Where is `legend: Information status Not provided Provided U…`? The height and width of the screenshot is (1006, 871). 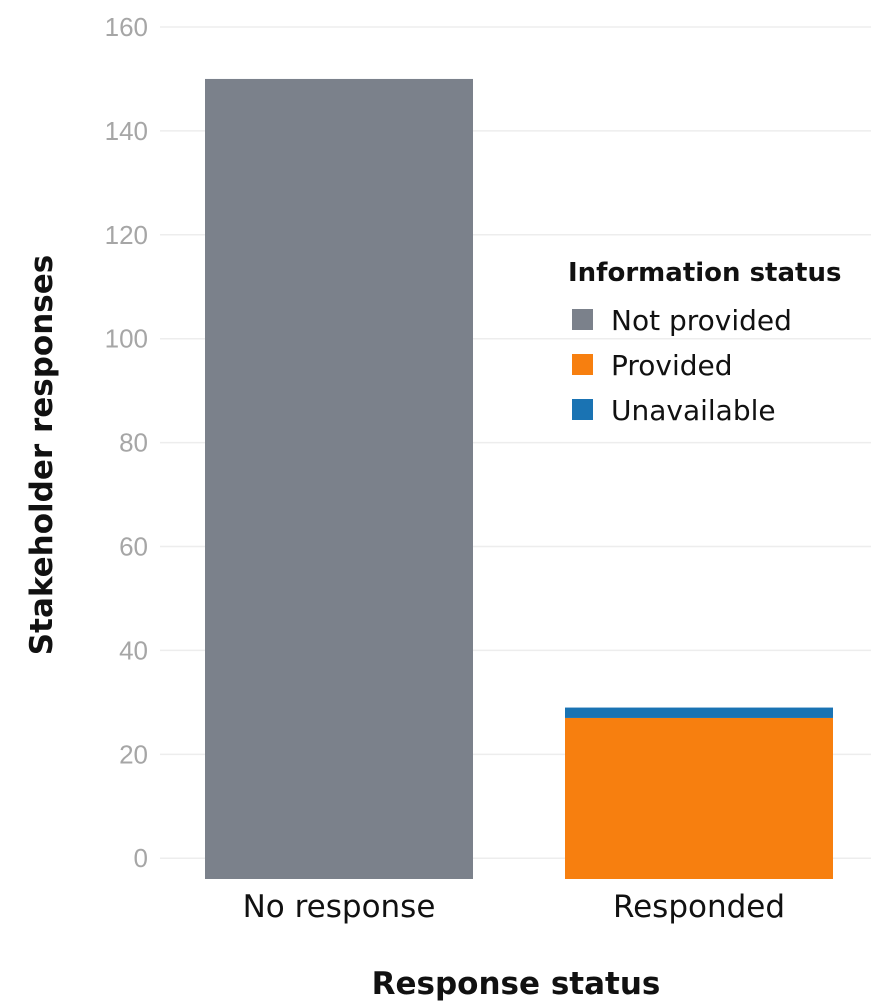
legend: Information status Not provided Provided U… is located at coordinates (704, 342).